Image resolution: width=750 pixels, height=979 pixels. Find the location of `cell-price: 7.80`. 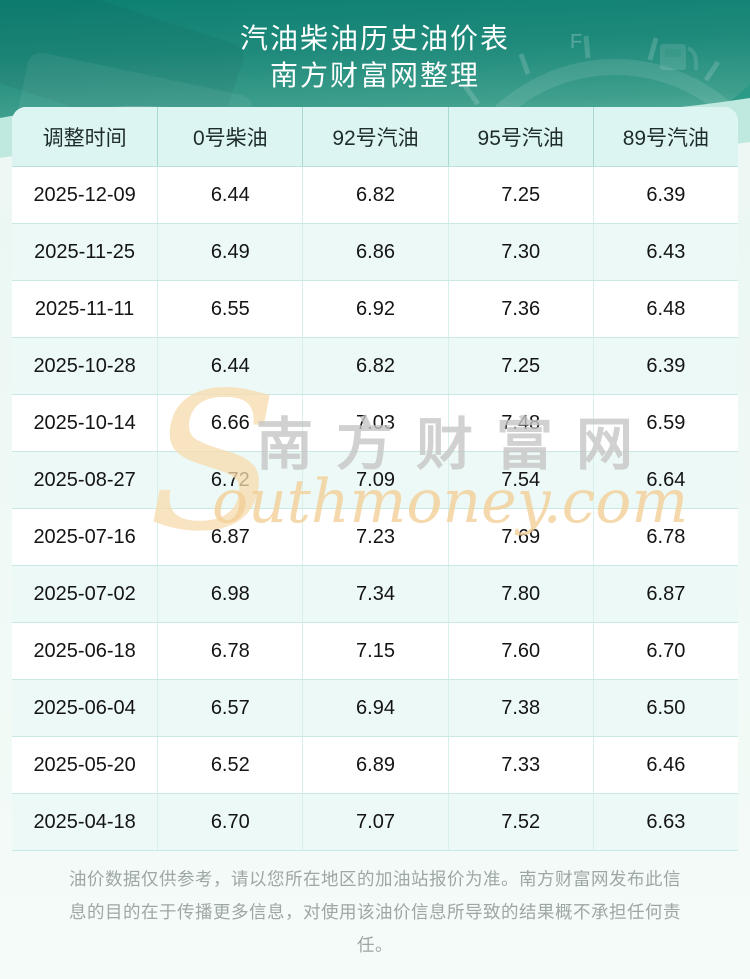

cell-price: 7.80 is located at coordinates (520, 594).